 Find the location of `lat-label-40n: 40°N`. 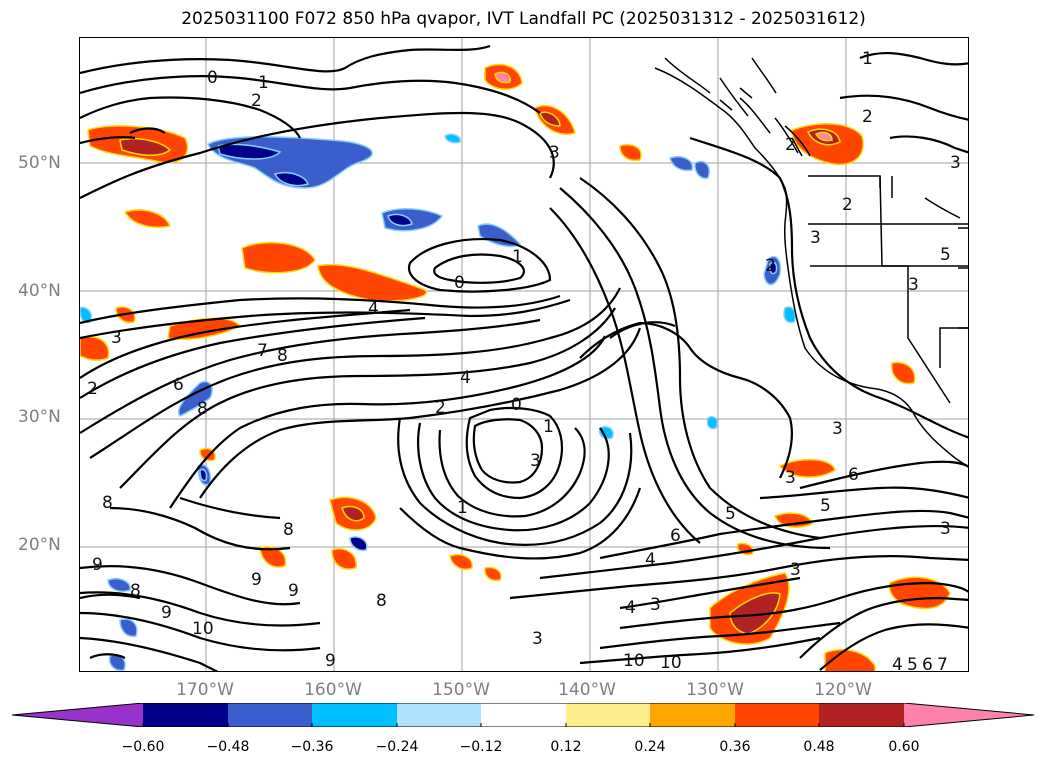

lat-label-40n: 40°N is located at coordinates (39, 291).